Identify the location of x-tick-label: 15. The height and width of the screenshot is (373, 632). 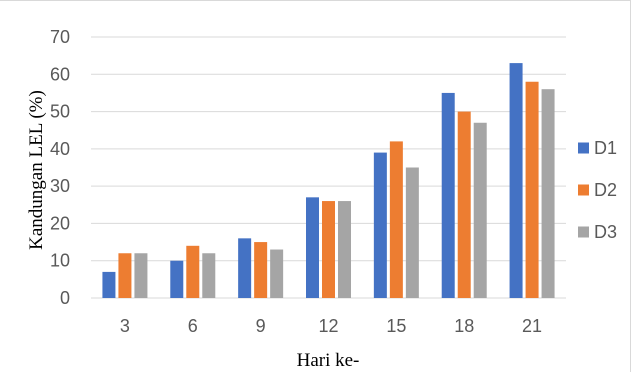
(396, 326).